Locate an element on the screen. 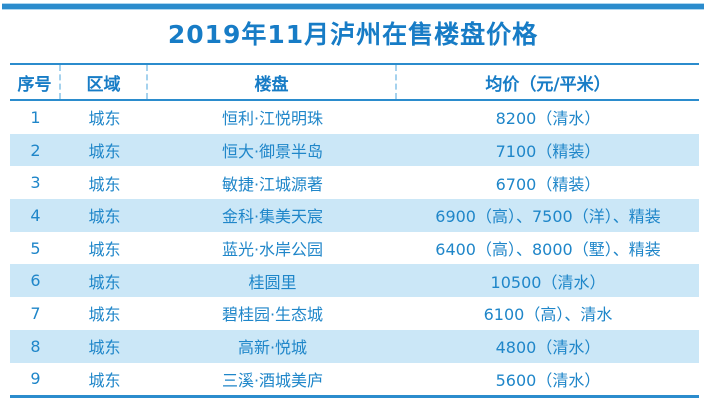 The width and height of the screenshot is (706, 407). cell-property: 恒大·御景半岛 is located at coordinates (272, 152).